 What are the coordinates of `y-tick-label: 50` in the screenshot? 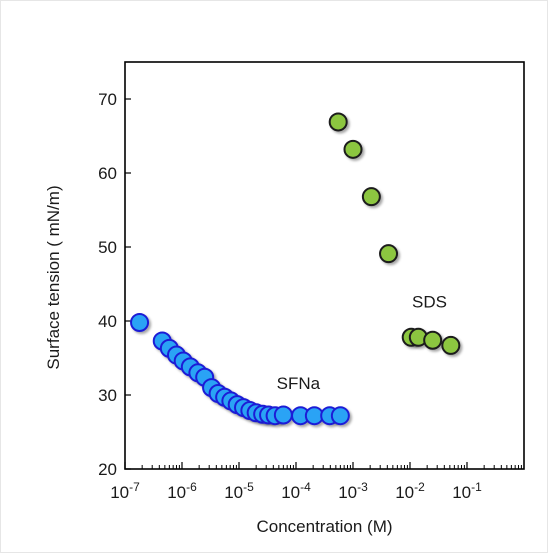 It's located at (107, 247).